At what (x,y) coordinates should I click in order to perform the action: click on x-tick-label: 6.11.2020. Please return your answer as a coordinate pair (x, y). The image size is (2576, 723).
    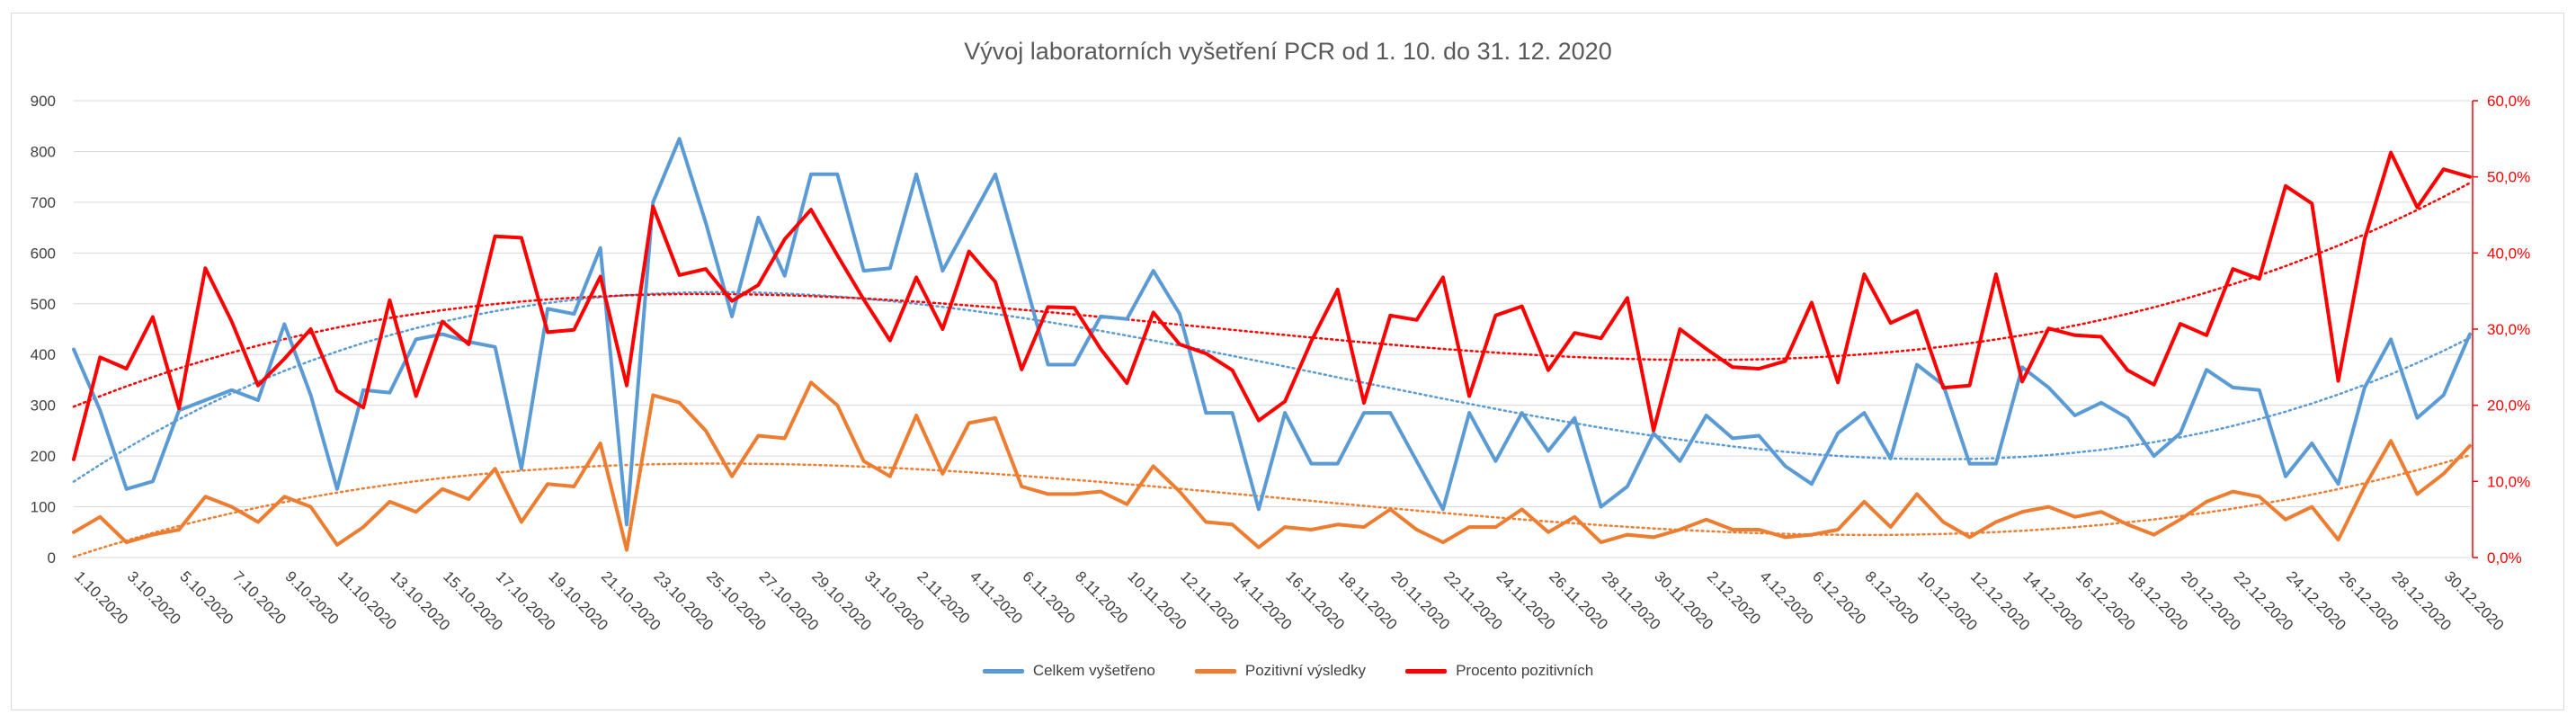
    Looking at the image, I should click on (1048, 597).